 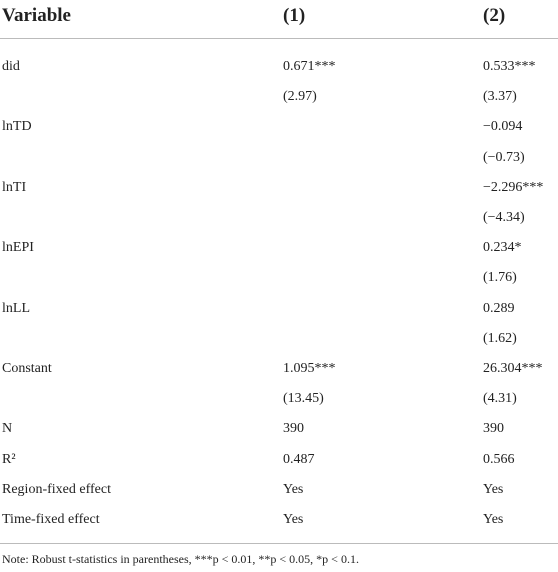 What do you see at coordinates (299, 459) in the screenshot?
I see `value-cell: 0.487` at bounding box center [299, 459].